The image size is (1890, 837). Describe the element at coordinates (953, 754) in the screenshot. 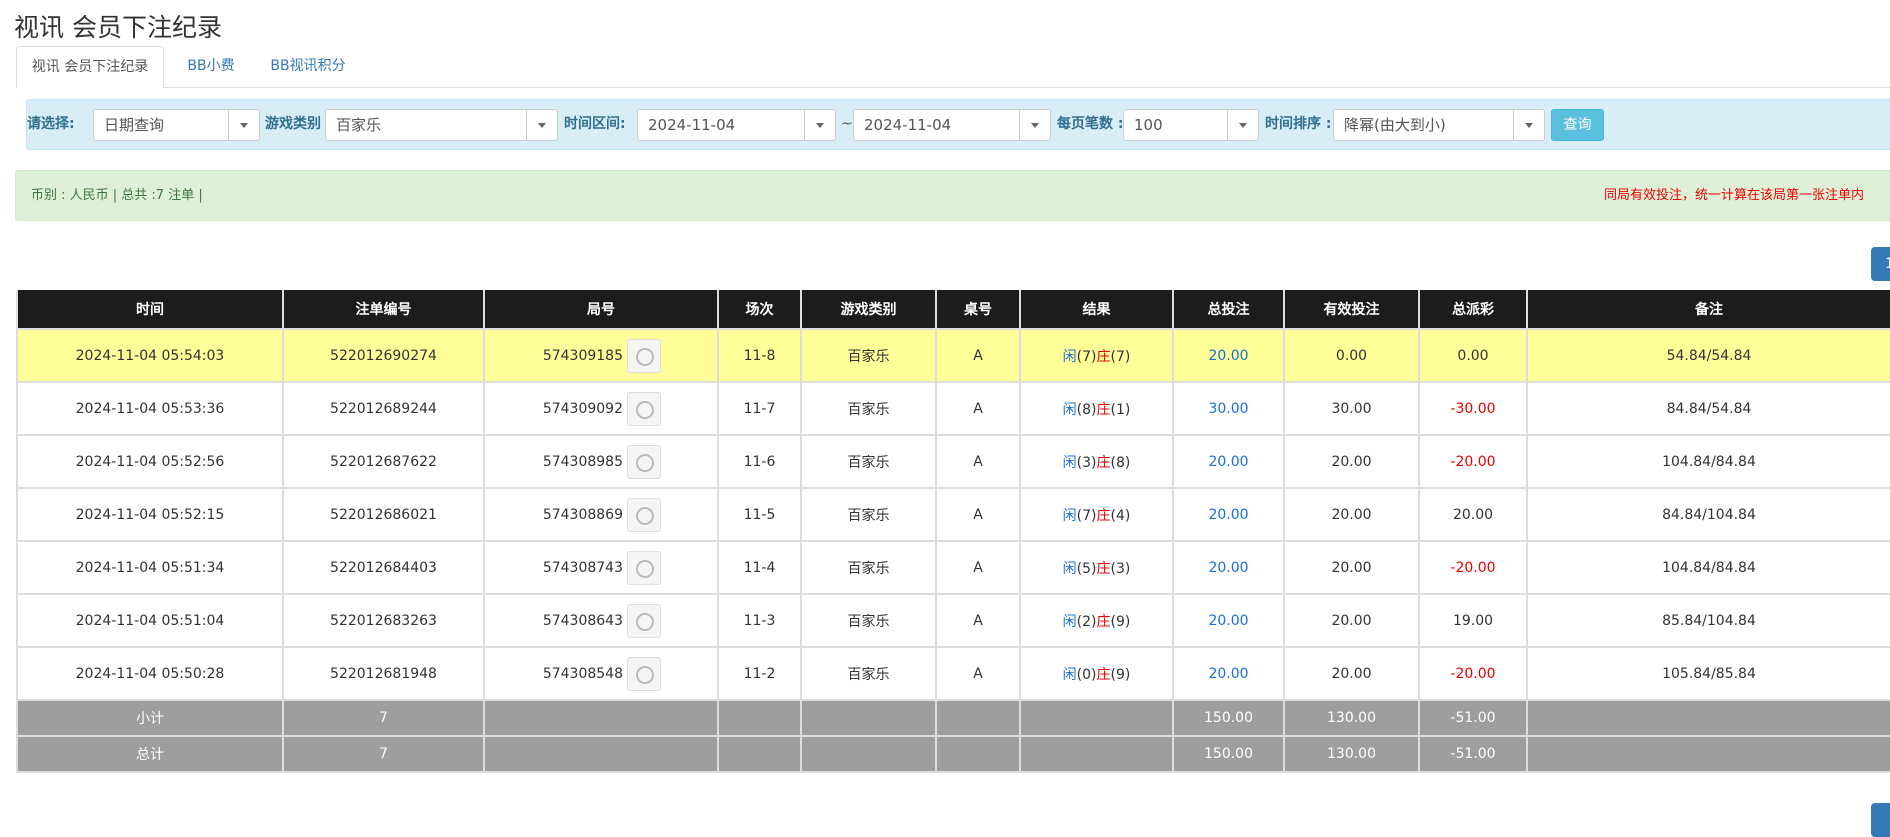

I see `total-row: 总计 7 150.00 130.00 -51.00` at that location.